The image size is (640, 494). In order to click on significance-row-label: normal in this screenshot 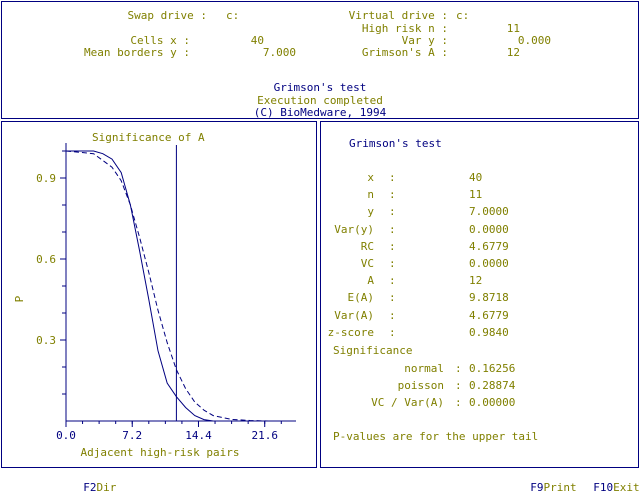, I will do `click(424, 368)`.